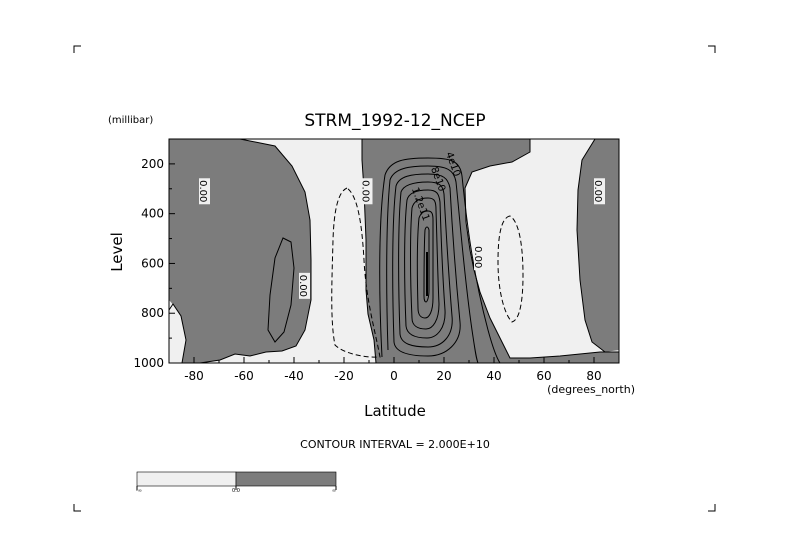 This screenshot has height=558, width=789. I want to click on positive-region-south, so click(240, 251).